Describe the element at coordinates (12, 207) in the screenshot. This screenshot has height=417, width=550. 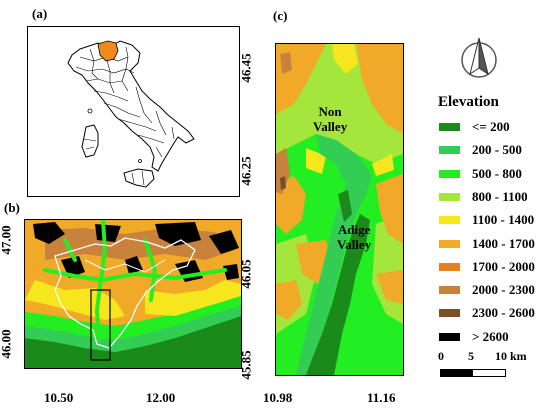
I see `panel-b-label: (b)` at that location.